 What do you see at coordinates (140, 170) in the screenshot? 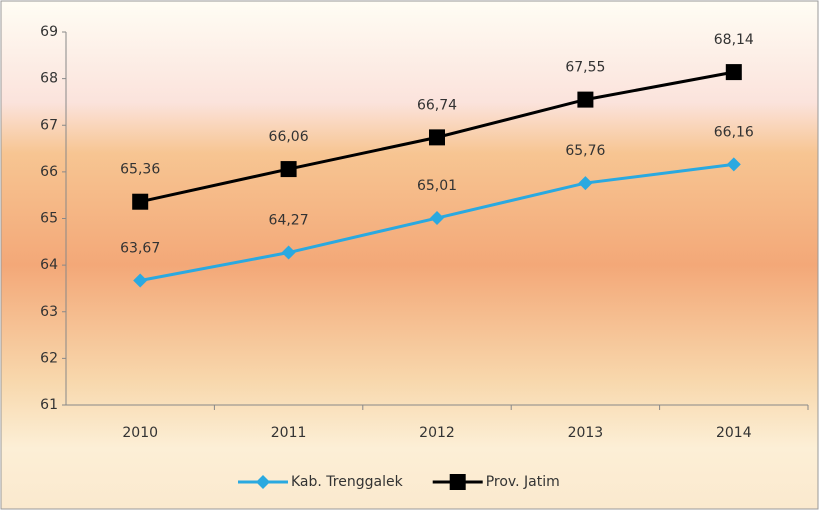
I see `data-label: 65,36` at bounding box center [140, 170].